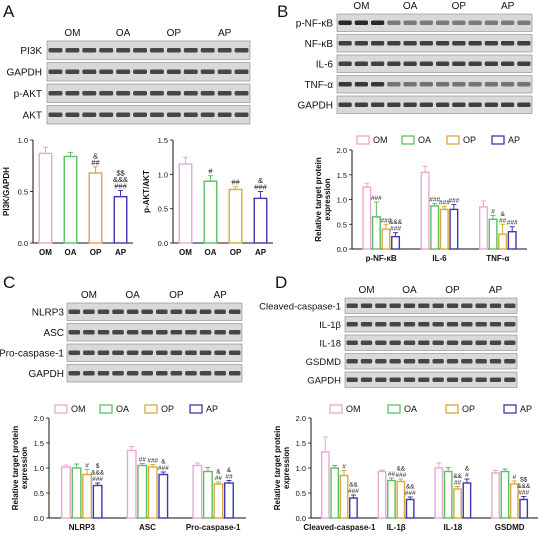 The image size is (550, 547). I want to click on y-tick-label: 2.0, so click(301, 418).